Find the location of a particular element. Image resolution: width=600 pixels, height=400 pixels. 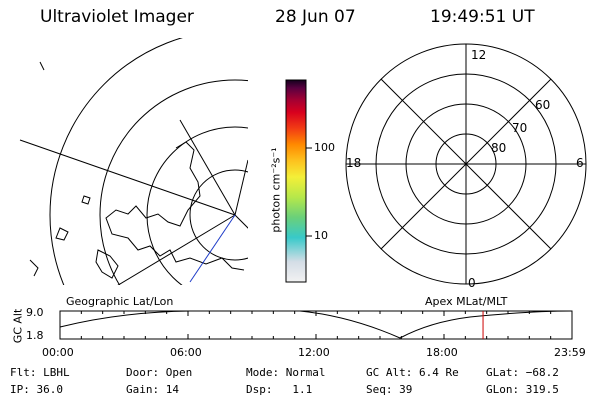

timeline-xtick-2359: 23:59 is located at coordinates (570, 352).